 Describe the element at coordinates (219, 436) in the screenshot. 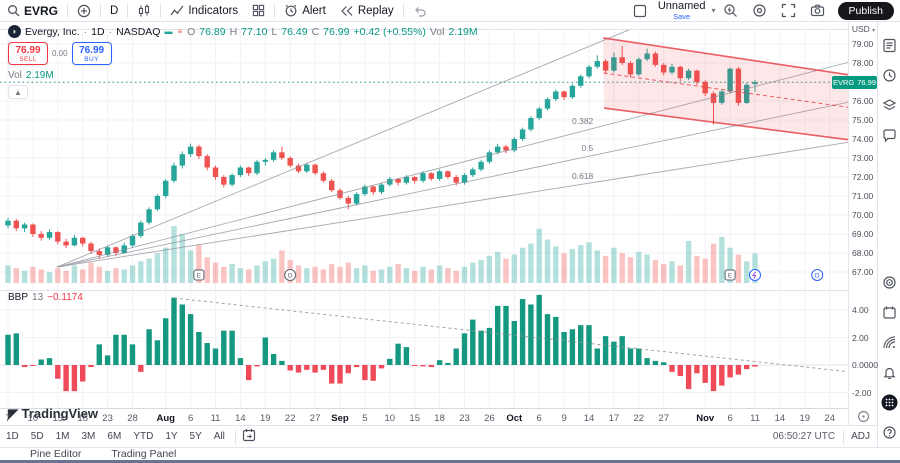

I see `range-button-all: All` at that location.